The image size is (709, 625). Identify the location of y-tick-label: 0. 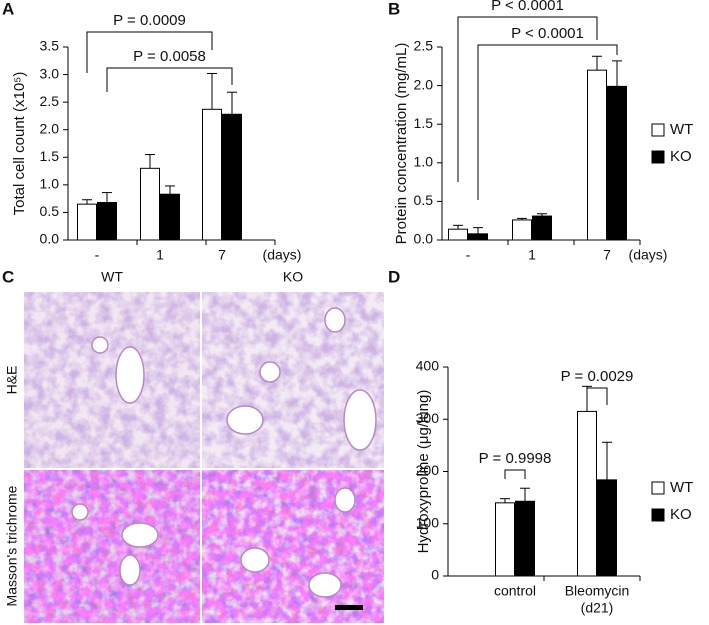
(435, 575).